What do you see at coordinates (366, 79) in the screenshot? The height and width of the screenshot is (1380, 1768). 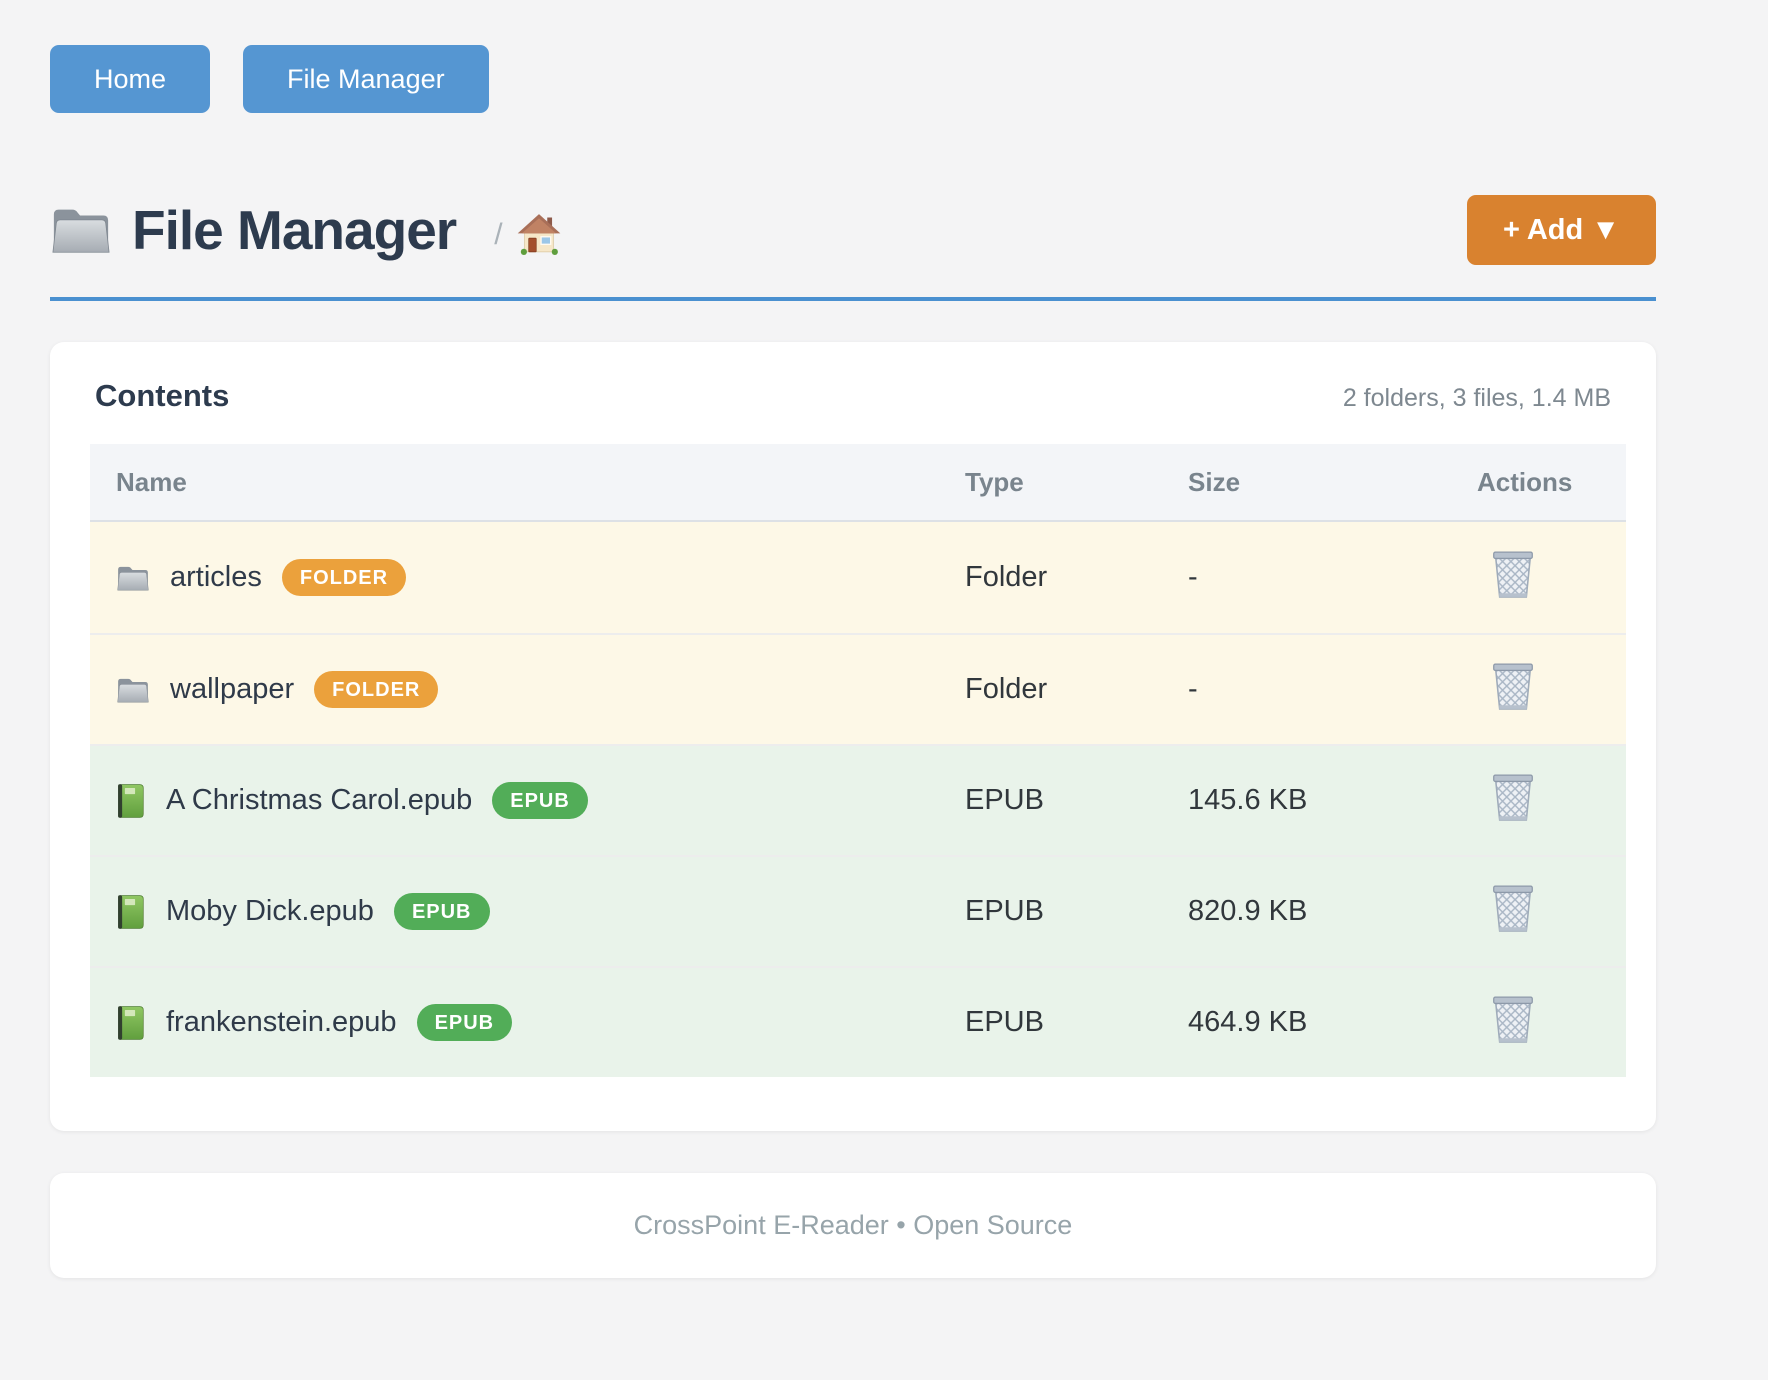 I see `file-manager-button: File Manager` at bounding box center [366, 79].